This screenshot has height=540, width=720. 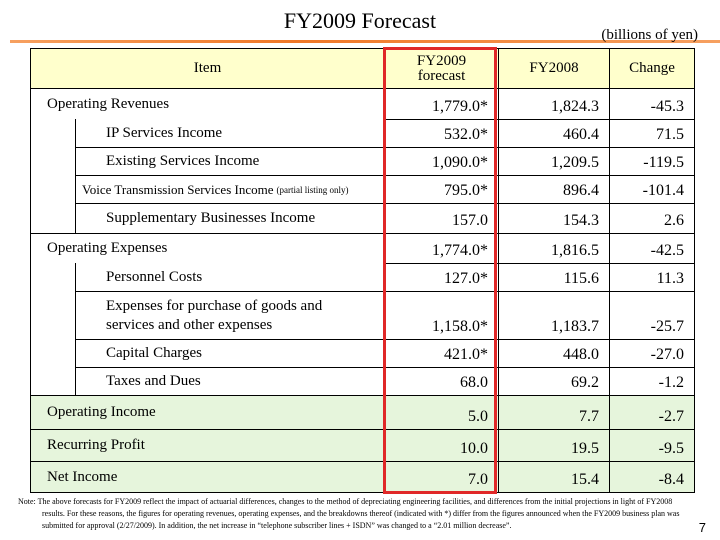 I want to click on value-text: 154.3, so click(x=581, y=220).